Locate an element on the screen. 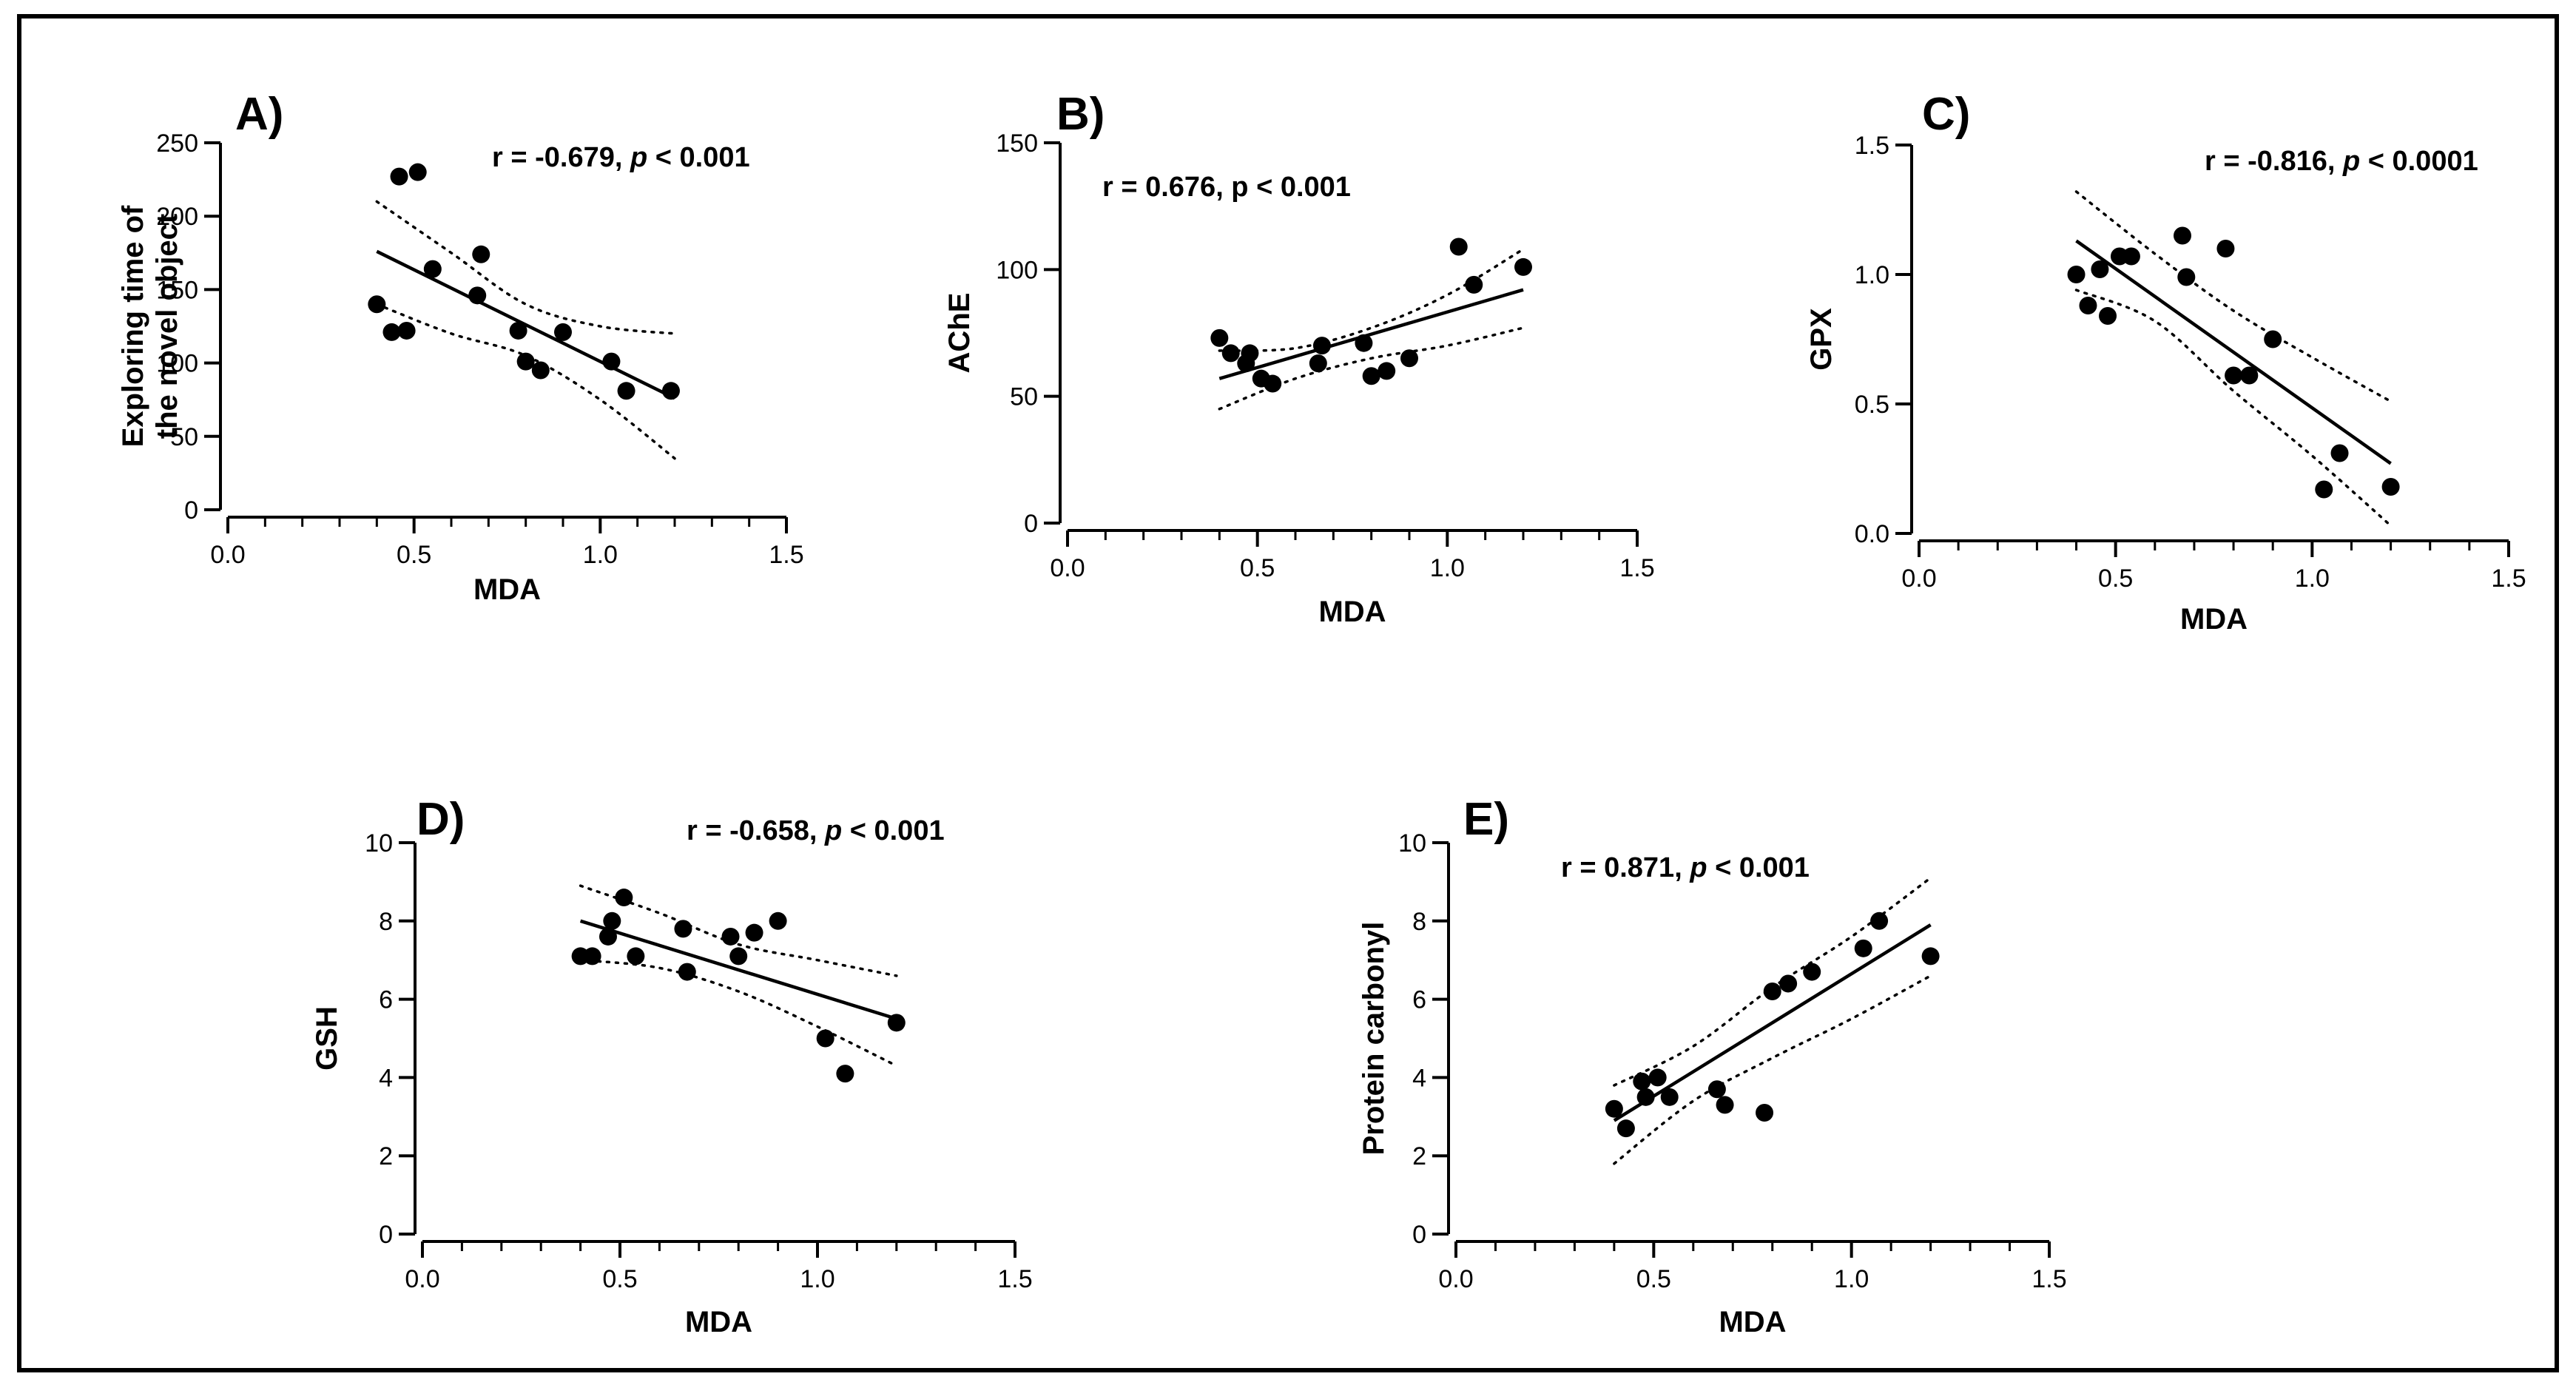  y-tick-label: 250 is located at coordinates (177, 143).